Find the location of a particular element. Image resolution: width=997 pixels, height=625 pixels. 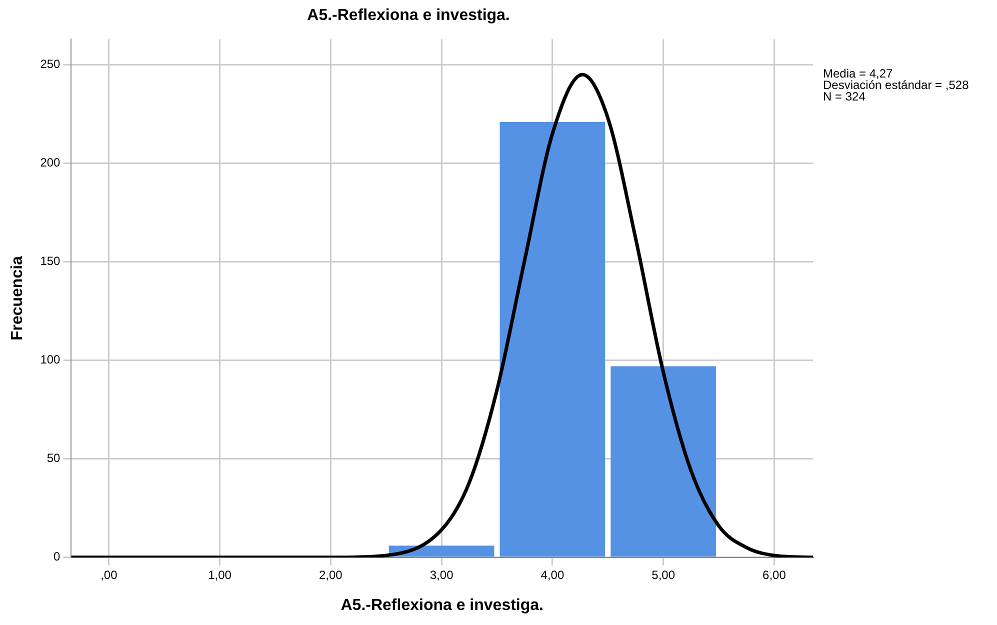

x-tick-label: 4,00 is located at coordinates (552, 575).